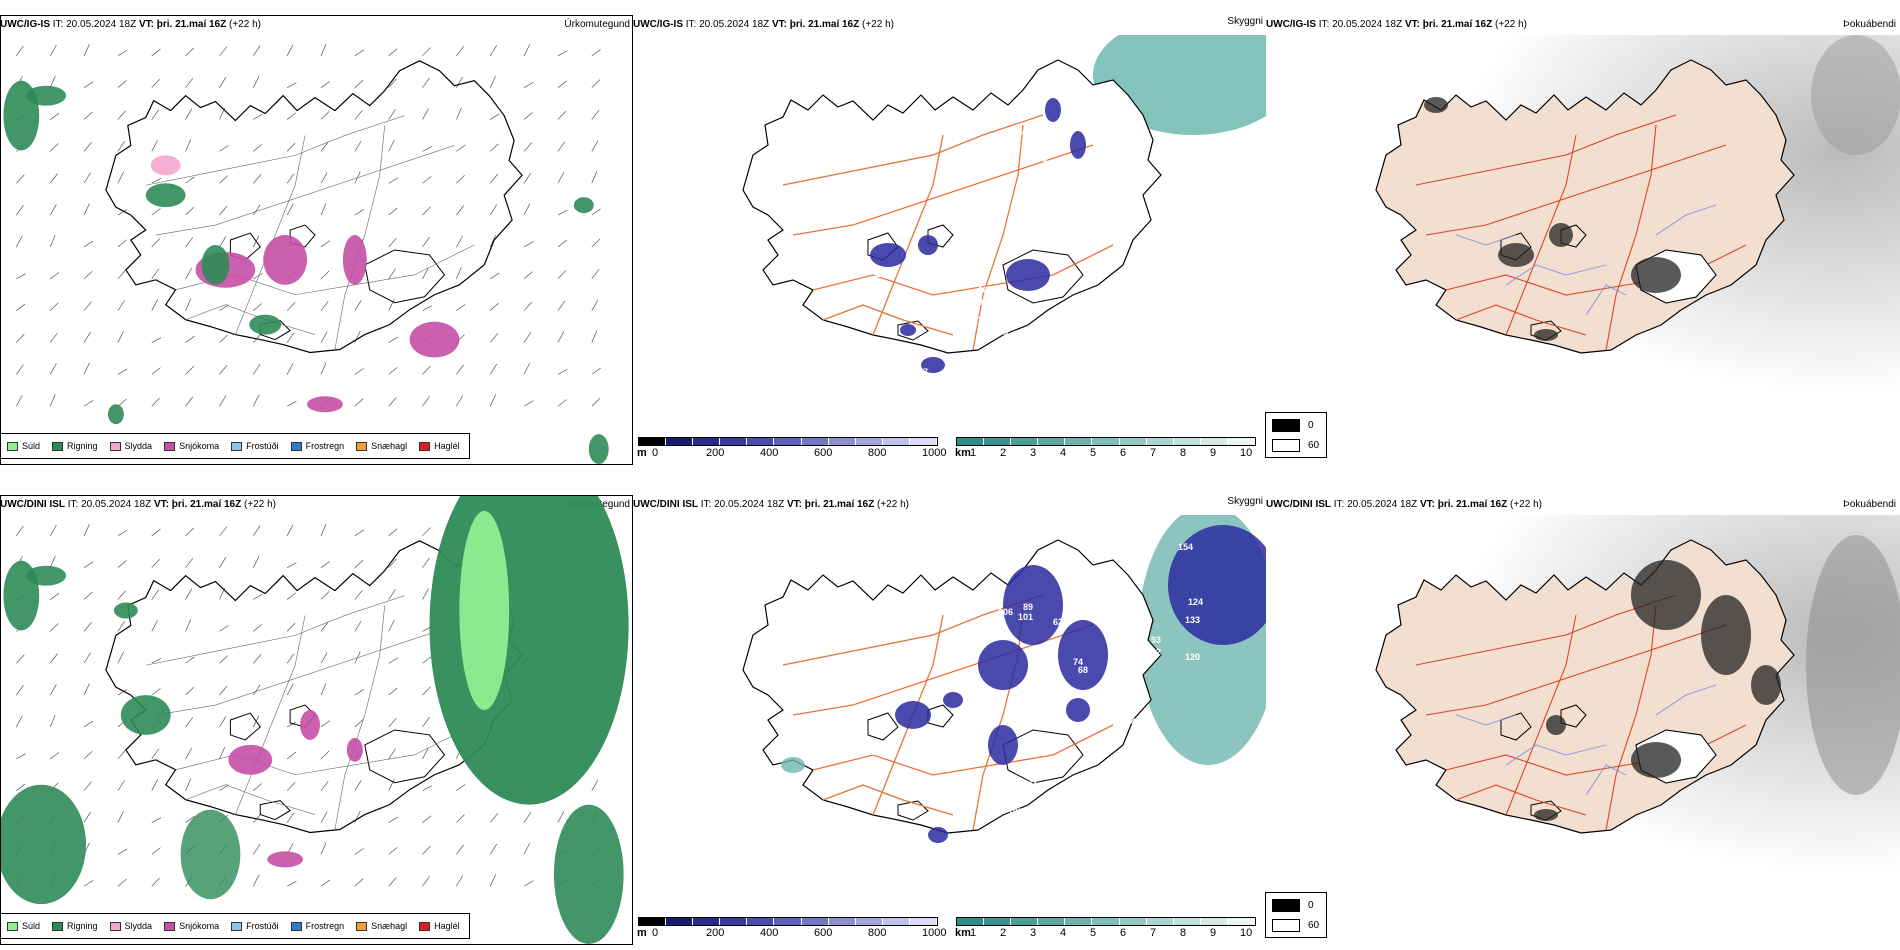 Image resolution: width=1900 pixels, height=950 pixels. What do you see at coordinates (1110, 622) in the screenshot?
I see `visibility-value-label: 83` at bounding box center [1110, 622].